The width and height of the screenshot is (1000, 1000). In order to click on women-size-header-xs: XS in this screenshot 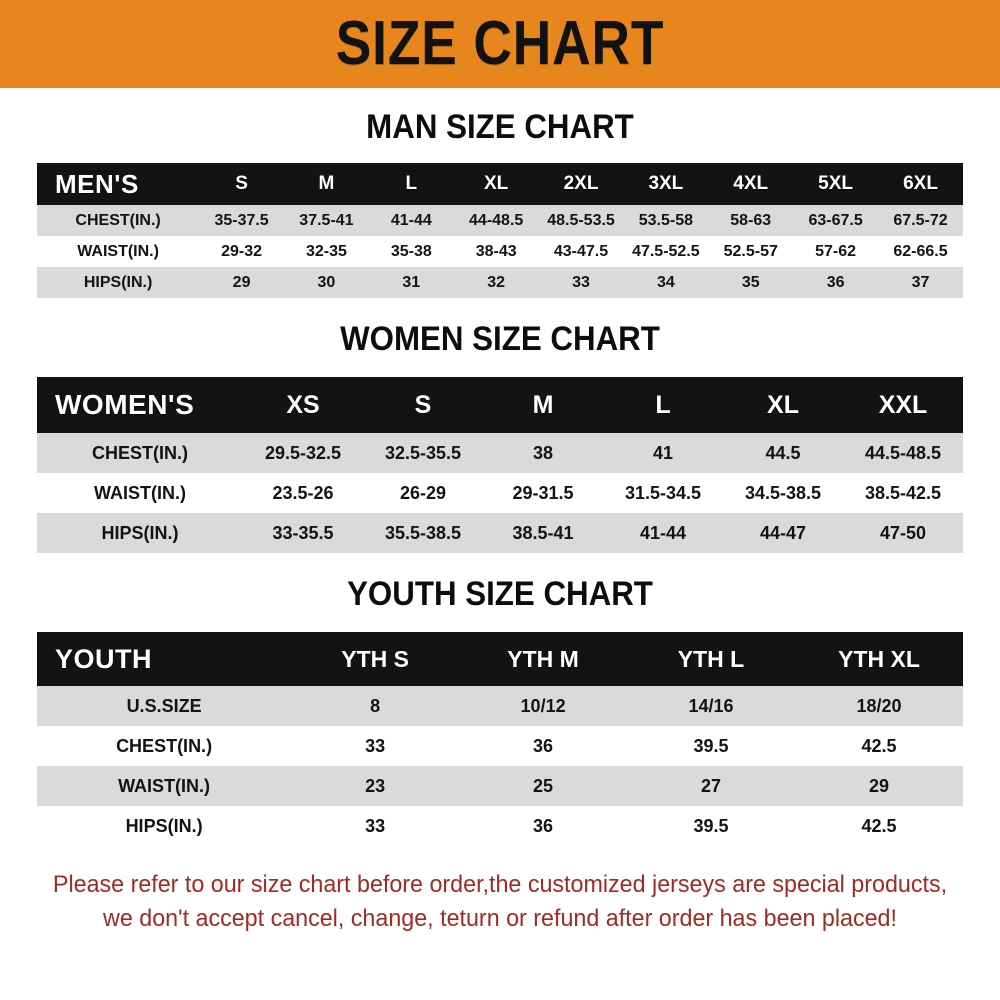, I will do `click(303, 405)`.